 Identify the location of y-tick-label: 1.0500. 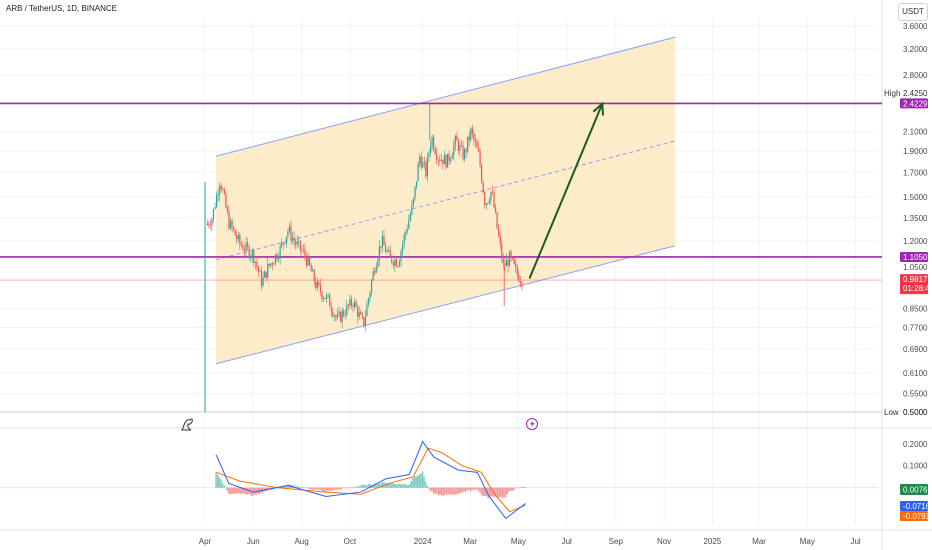
(915, 267).